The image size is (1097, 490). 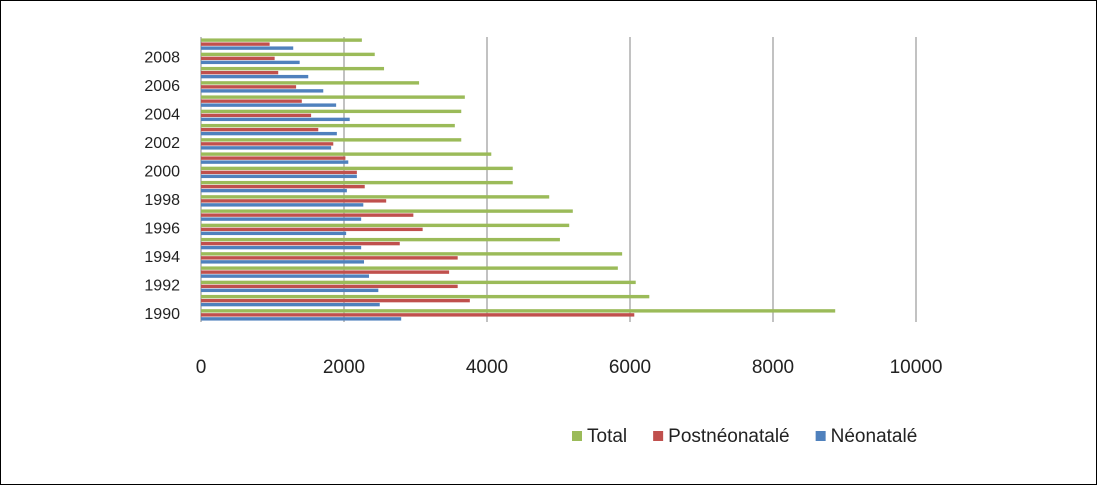 I want to click on x-tick-label: 6000, so click(x=630, y=367).